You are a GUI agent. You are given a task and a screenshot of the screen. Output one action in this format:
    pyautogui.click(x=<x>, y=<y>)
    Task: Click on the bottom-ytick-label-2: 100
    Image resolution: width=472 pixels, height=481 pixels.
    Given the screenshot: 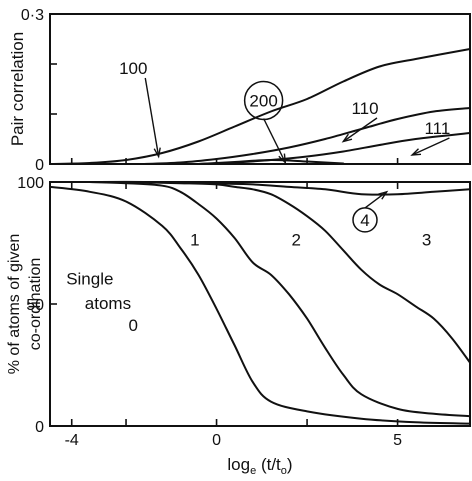 What is the action you would take?
    pyautogui.click(x=30, y=183)
    